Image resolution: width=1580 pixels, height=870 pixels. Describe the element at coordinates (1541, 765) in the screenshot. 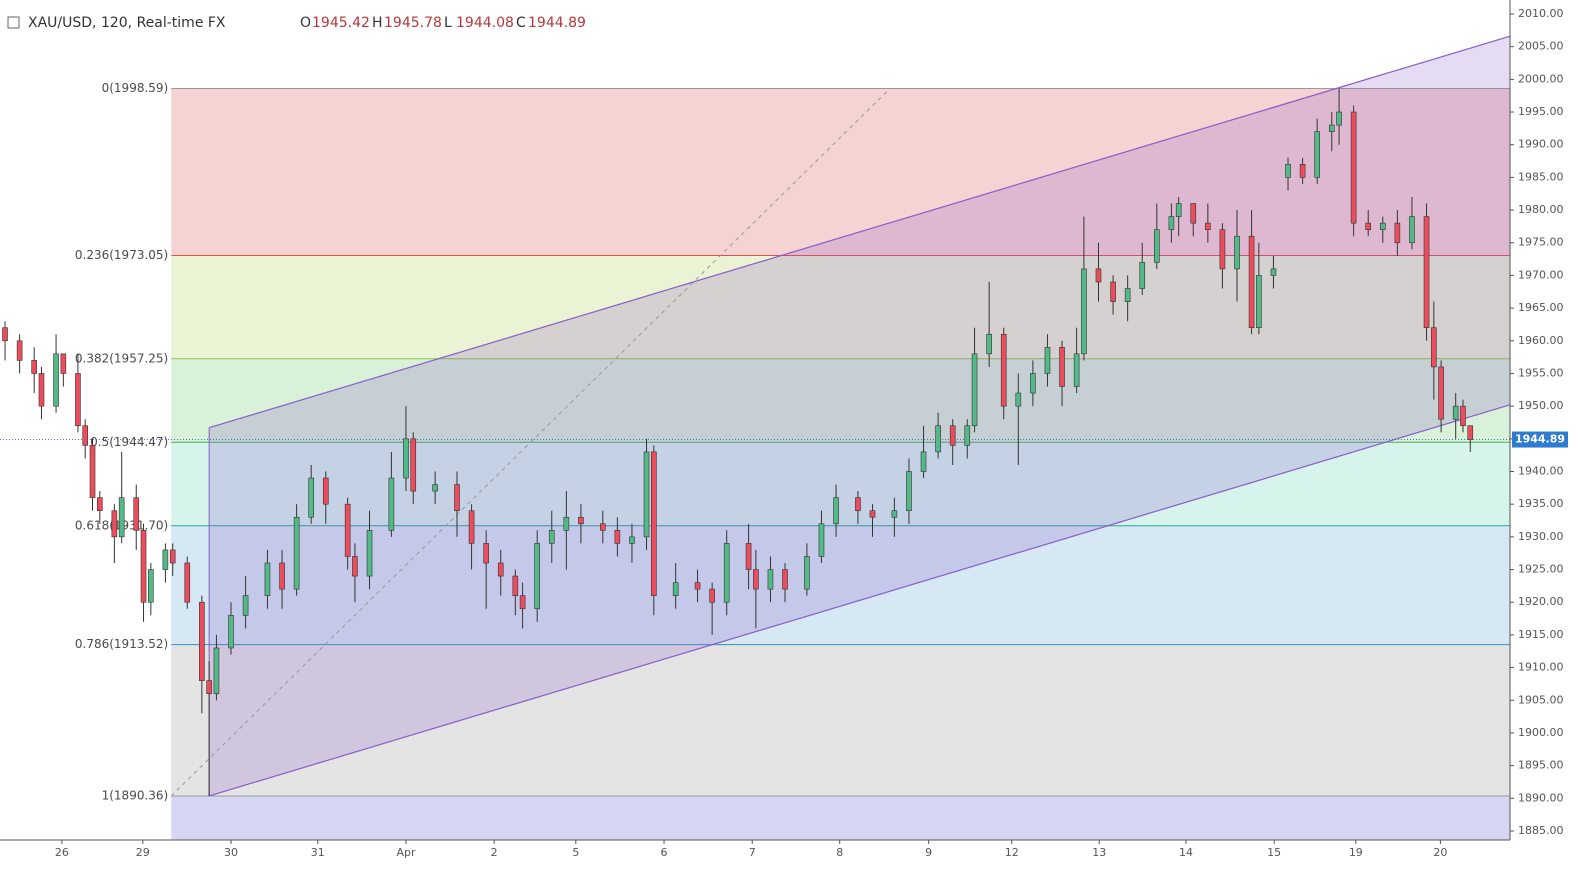

I see `y-tick-label: 1895.00` at that location.